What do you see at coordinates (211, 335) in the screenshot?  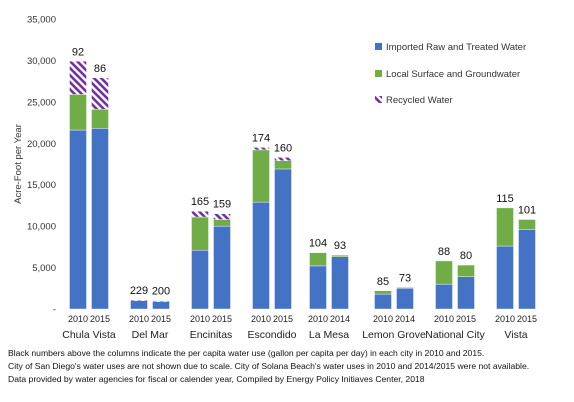 I see `city-label: Encinitas` at bounding box center [211, 335].